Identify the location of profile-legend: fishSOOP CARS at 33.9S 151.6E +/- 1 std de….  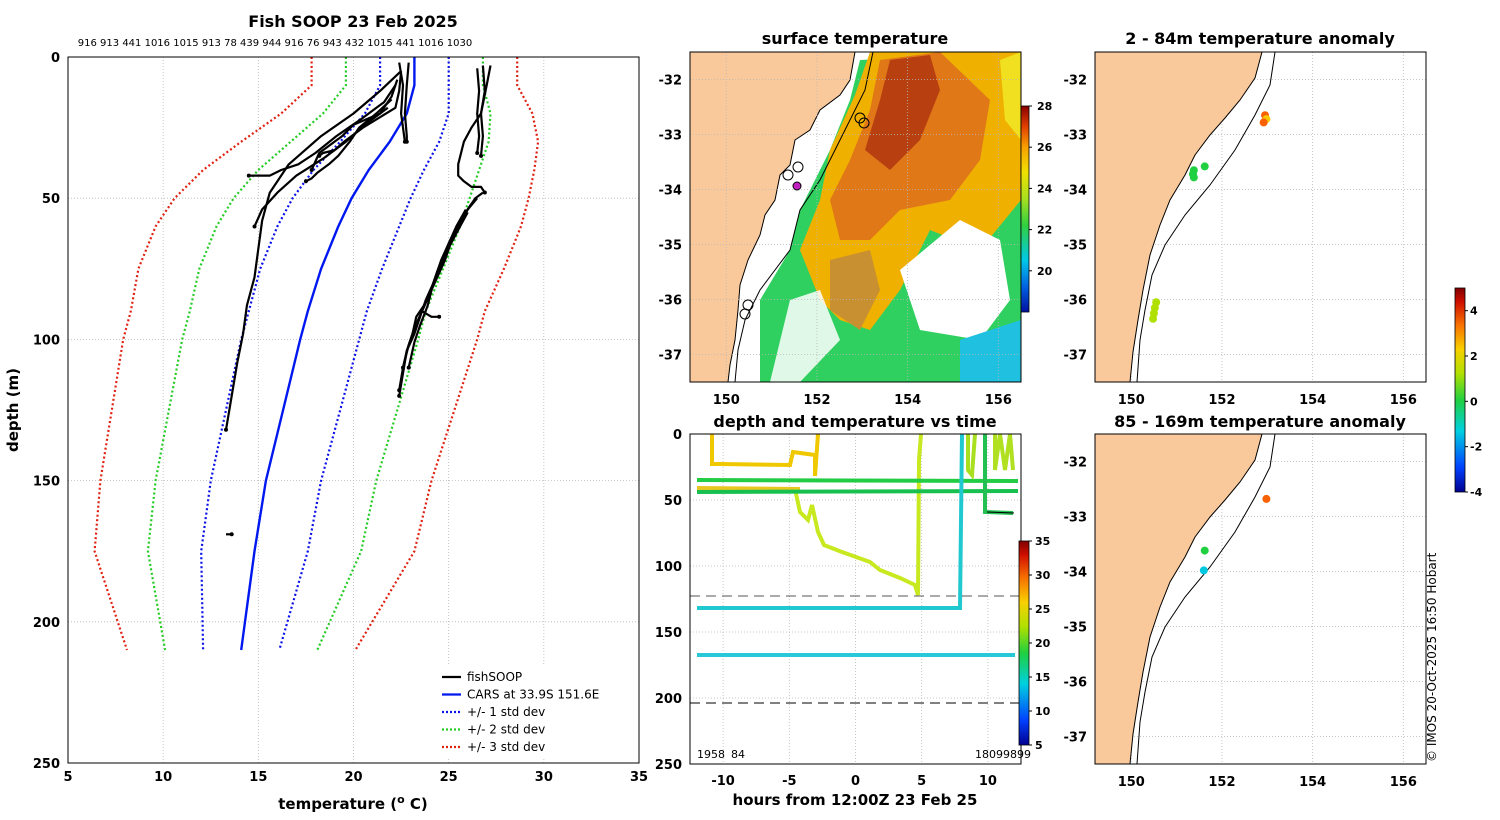
(534, 711).